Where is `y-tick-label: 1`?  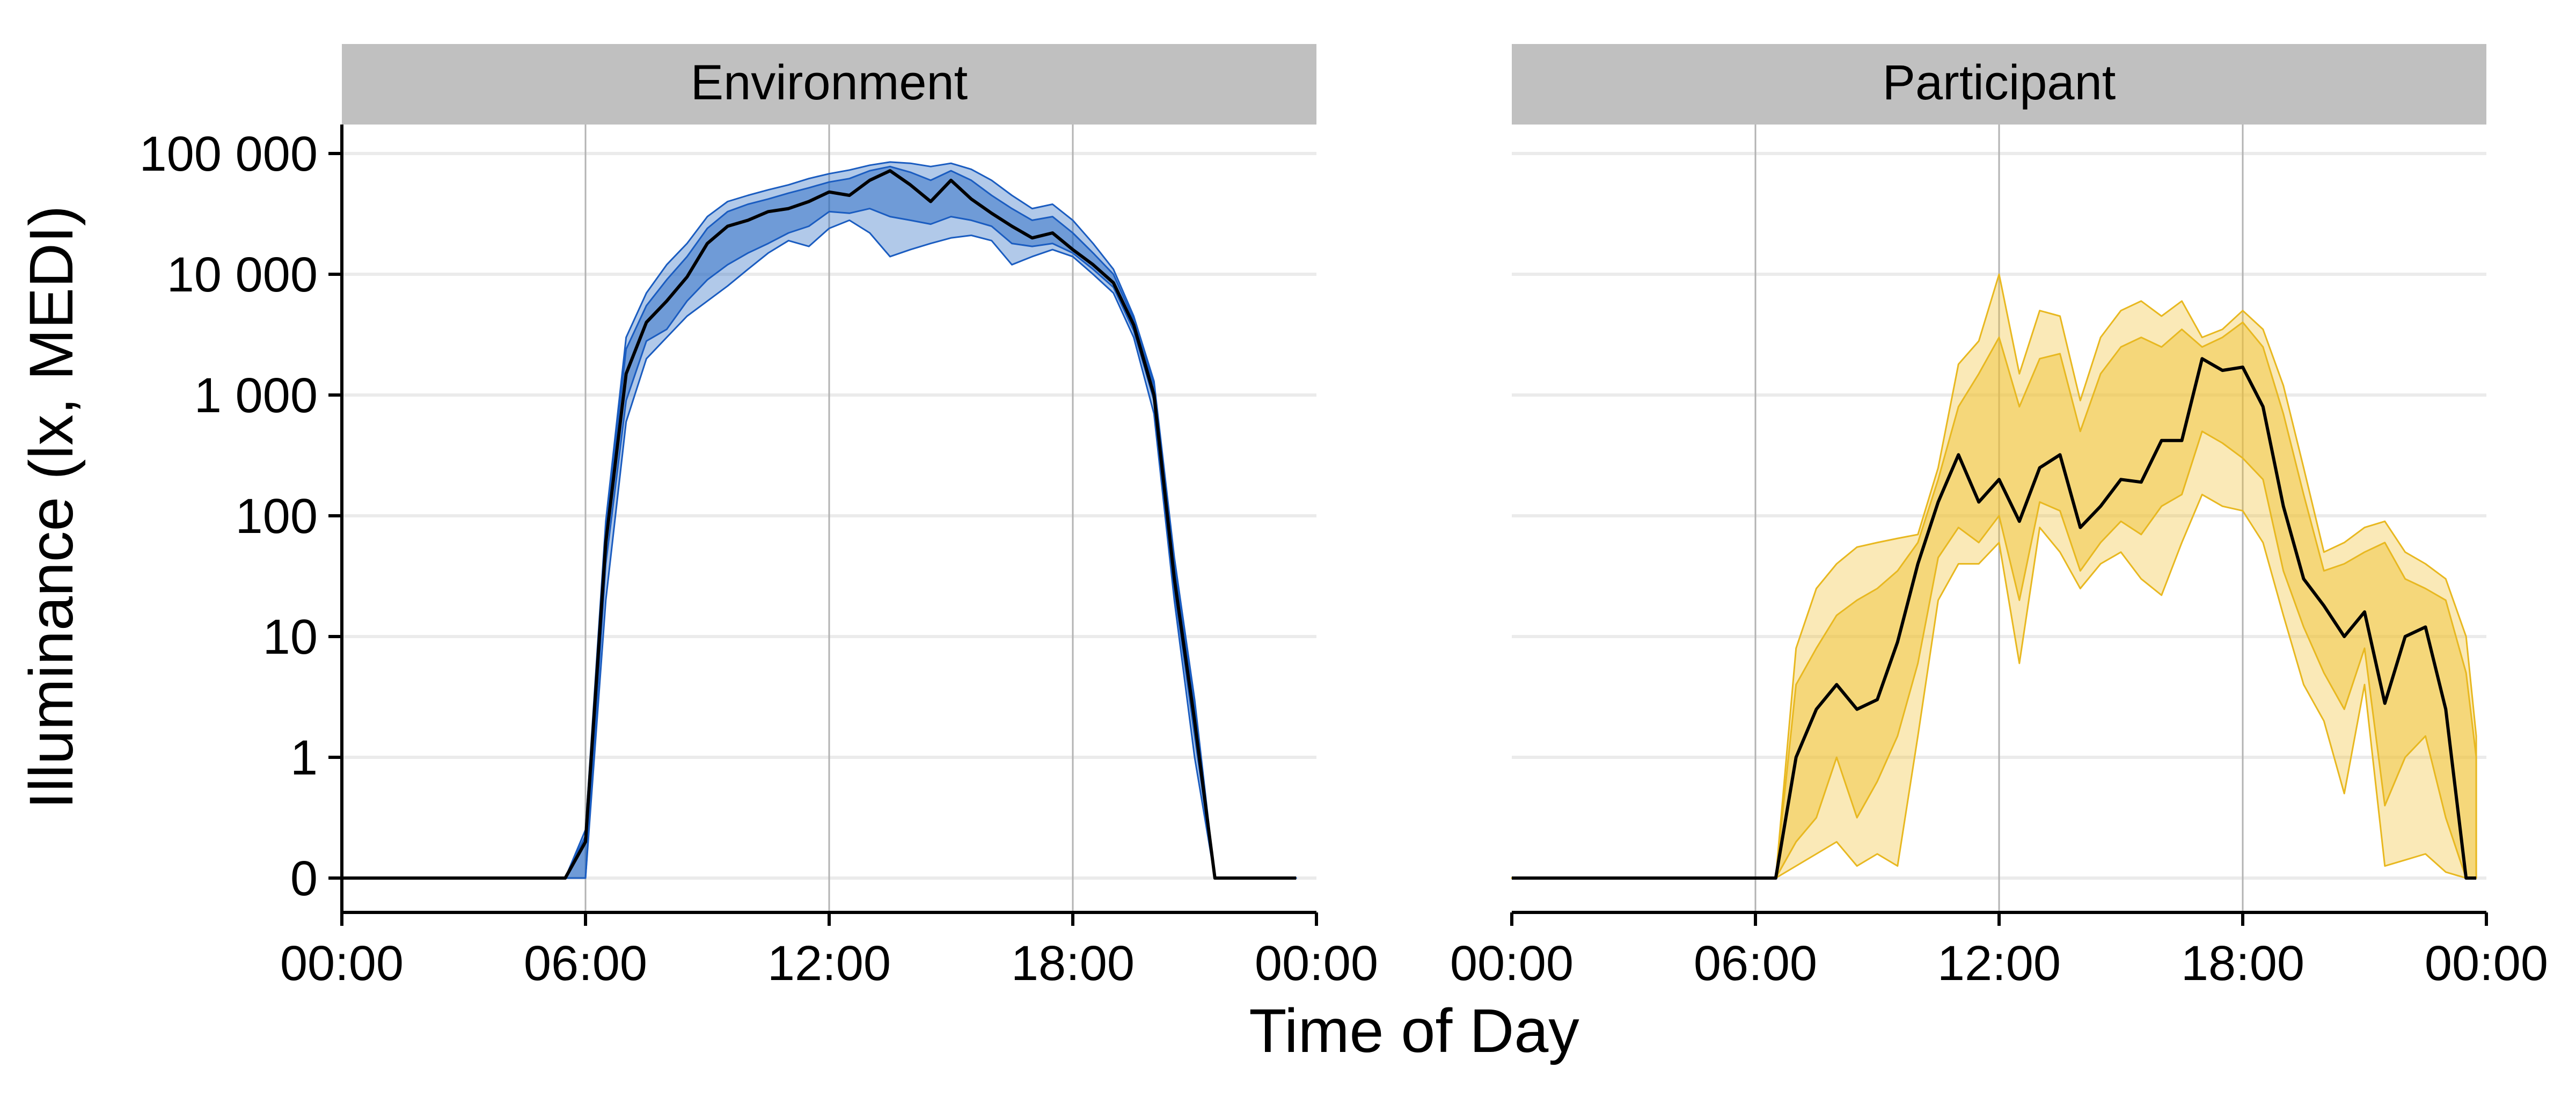 y-tick-label: 1 is located at coordinates (304, 757).